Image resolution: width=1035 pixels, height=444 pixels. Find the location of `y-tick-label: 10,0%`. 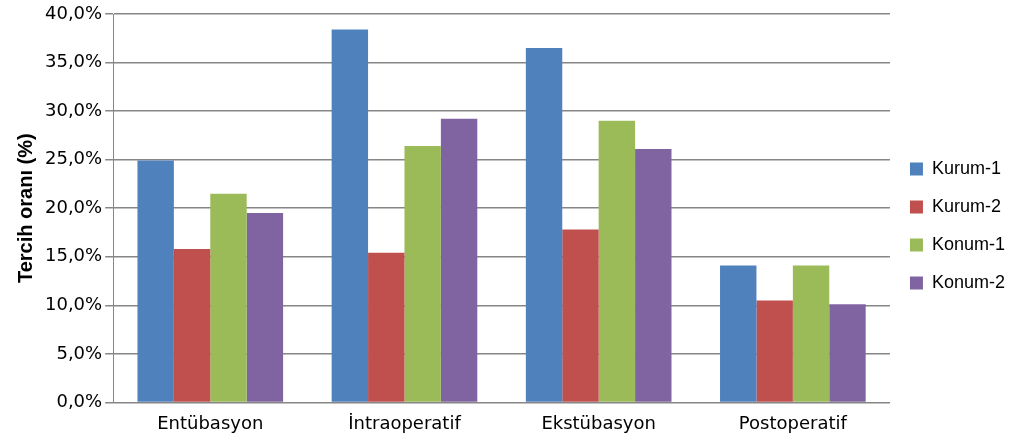

y-tick-label: 10,0% is located at coordinates (73, 303).